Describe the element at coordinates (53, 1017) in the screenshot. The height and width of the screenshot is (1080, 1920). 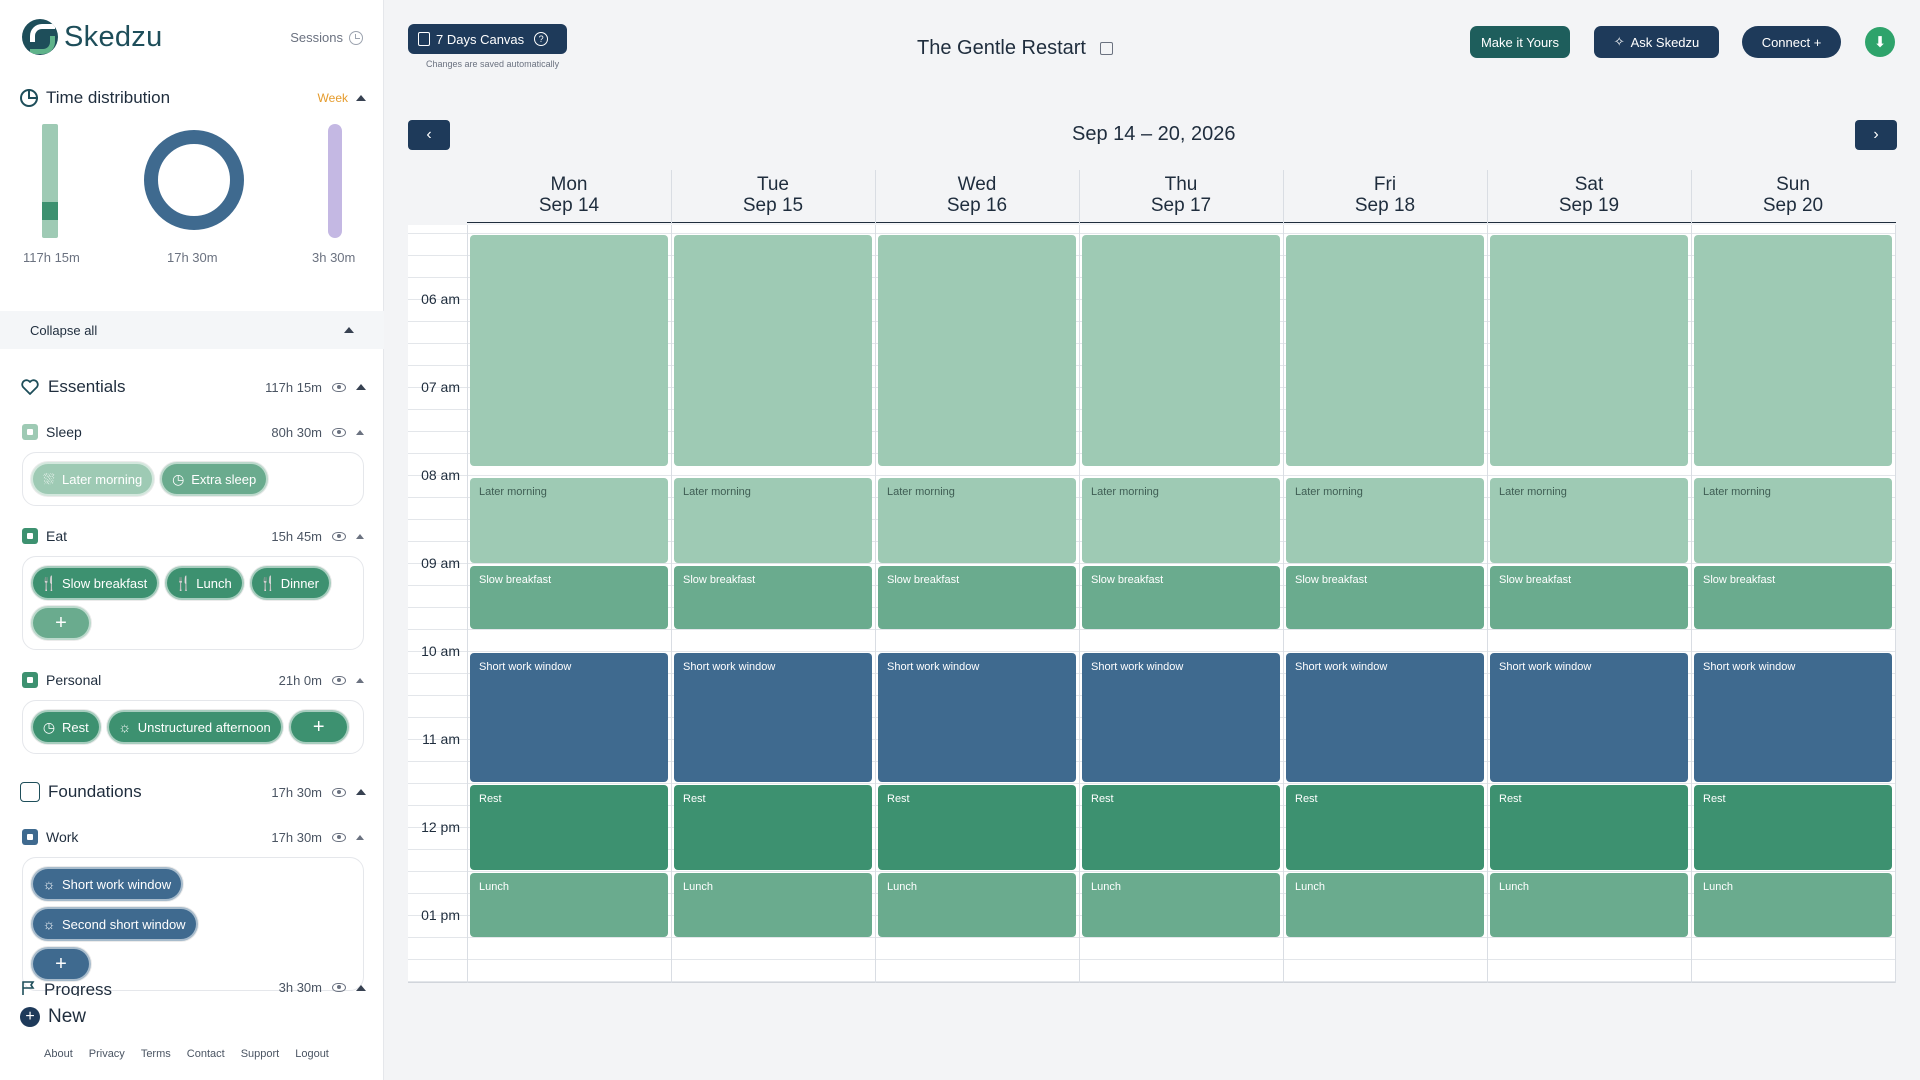
I see `new-section-button: + New` at that location.